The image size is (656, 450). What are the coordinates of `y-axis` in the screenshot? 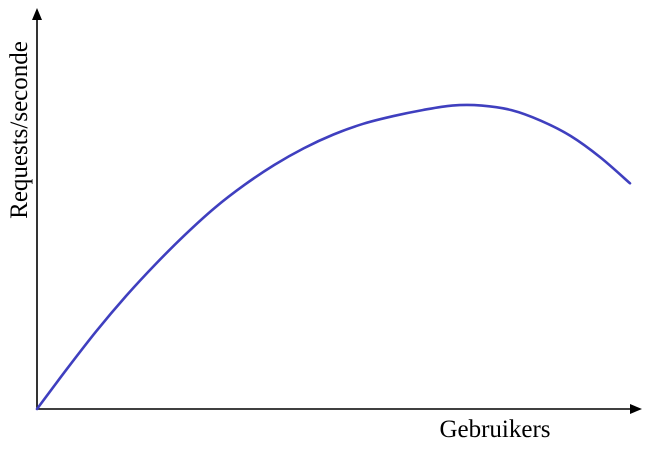 It's located at (37, 208).